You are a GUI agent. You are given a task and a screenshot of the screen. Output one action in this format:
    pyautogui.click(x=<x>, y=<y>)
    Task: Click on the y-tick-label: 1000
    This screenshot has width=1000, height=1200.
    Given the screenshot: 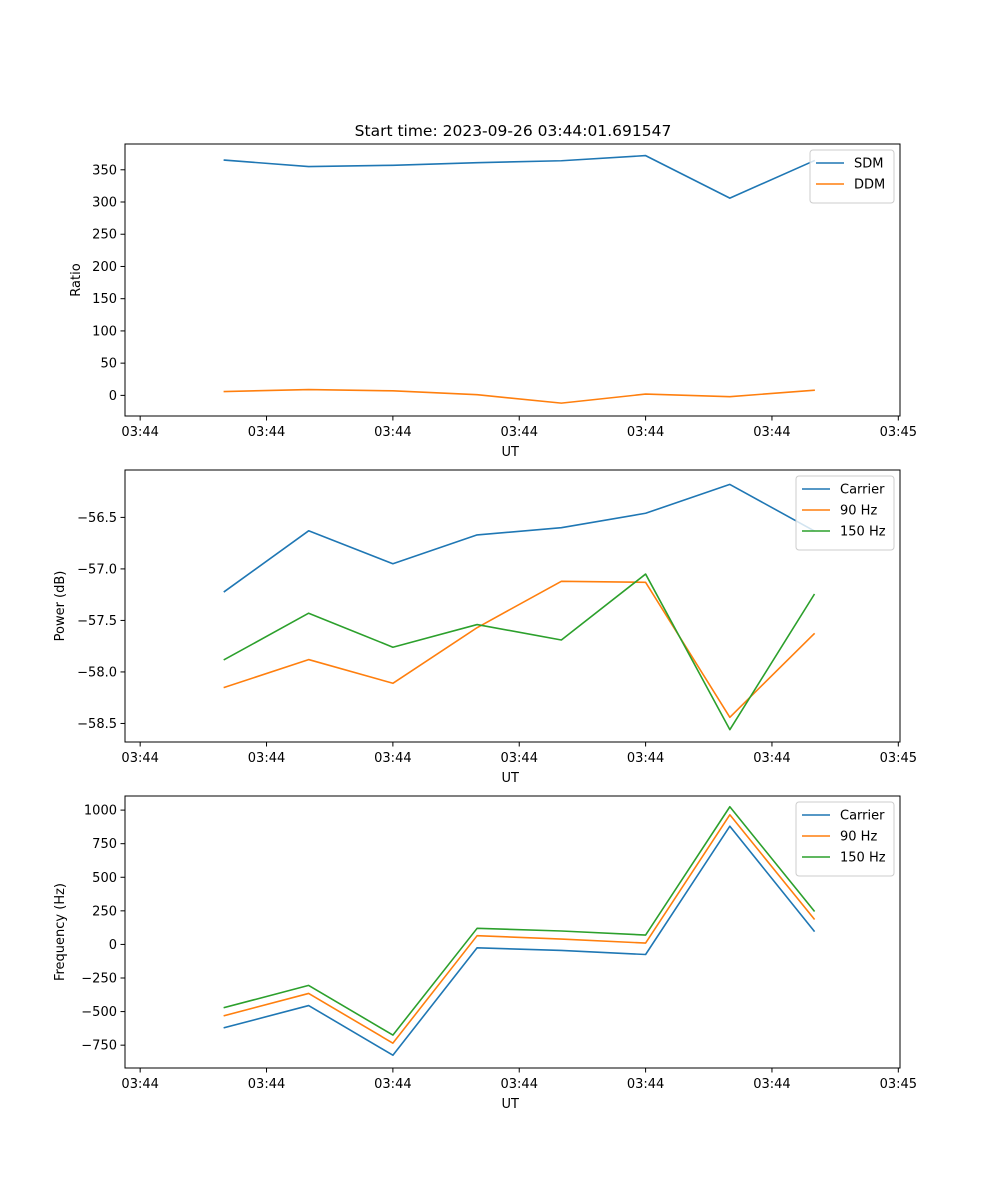 What is the action you would take?
    pyautogui.click(x=100, y=811)
    